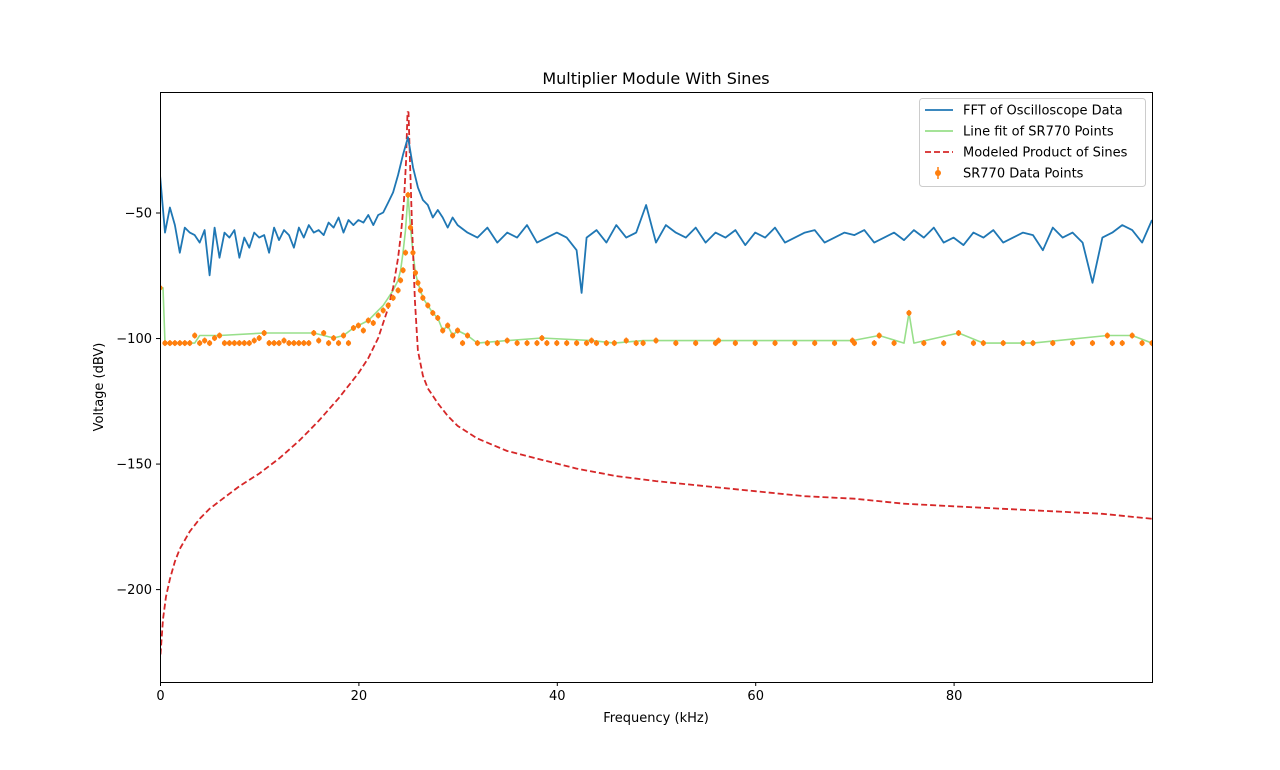 The image size is (1280, 770). I want to click on legend-label: FFT of Oscilloscope Data, so click(1043, 111).